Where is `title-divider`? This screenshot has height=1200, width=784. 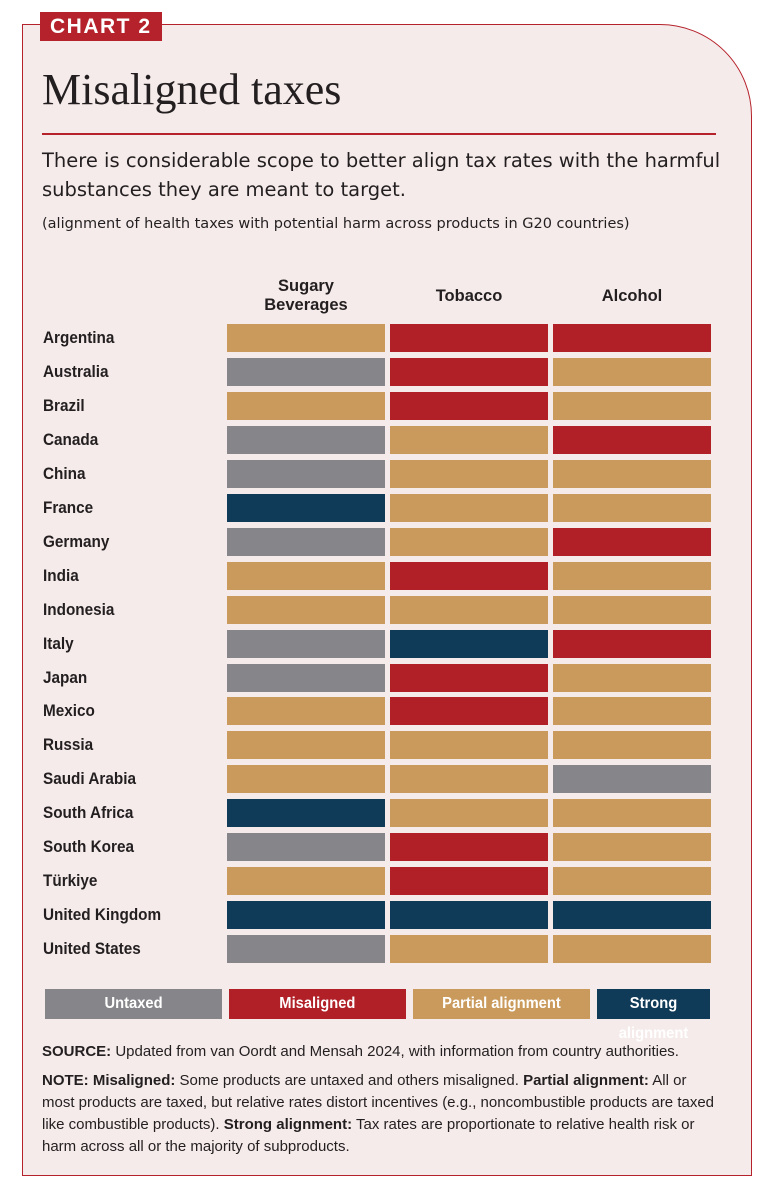
title-divider is located at coordinates (379, 134).